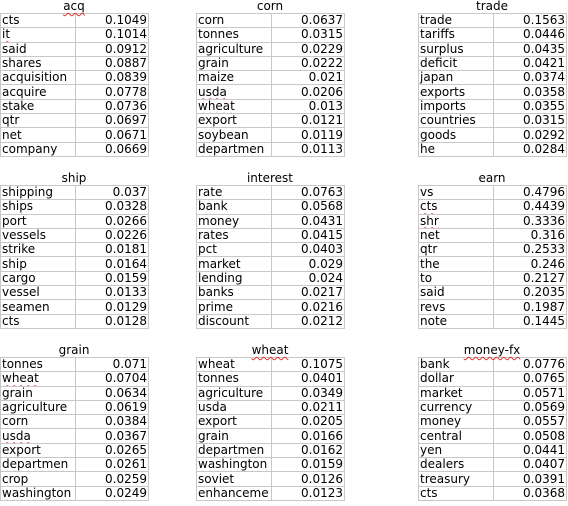  I want to click on table-row: tariffs 0.0446, so click(492, 35).